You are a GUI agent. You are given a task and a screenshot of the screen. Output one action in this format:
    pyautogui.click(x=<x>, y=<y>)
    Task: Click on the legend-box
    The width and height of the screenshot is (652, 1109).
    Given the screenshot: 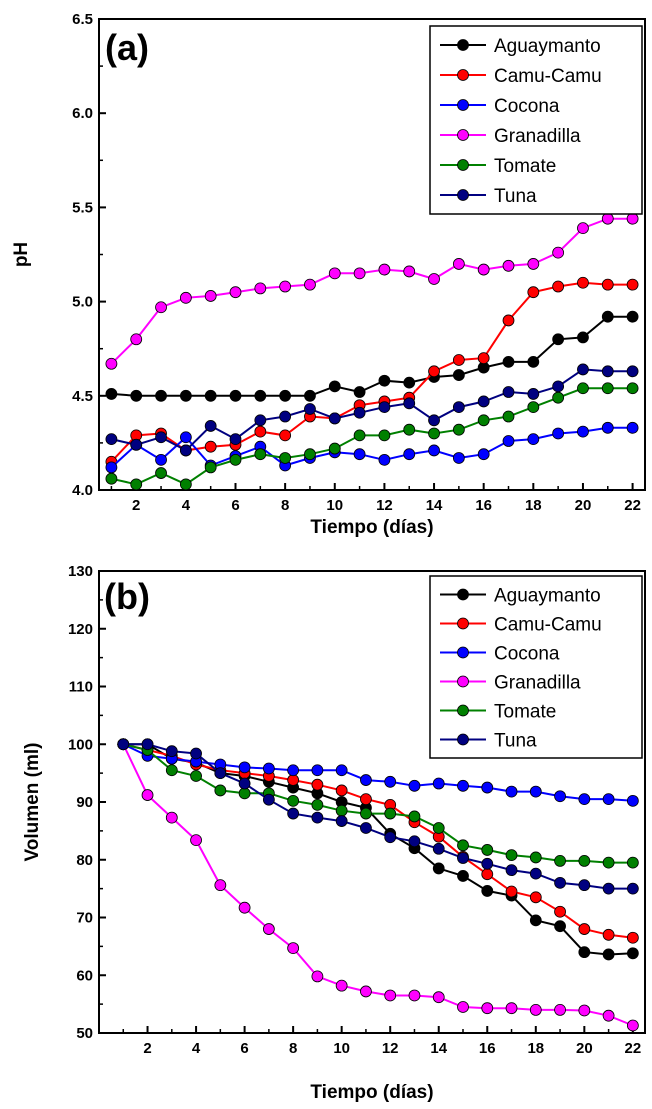 What is the action you would take?
    pyautogui.click(x=536, y=120)
    